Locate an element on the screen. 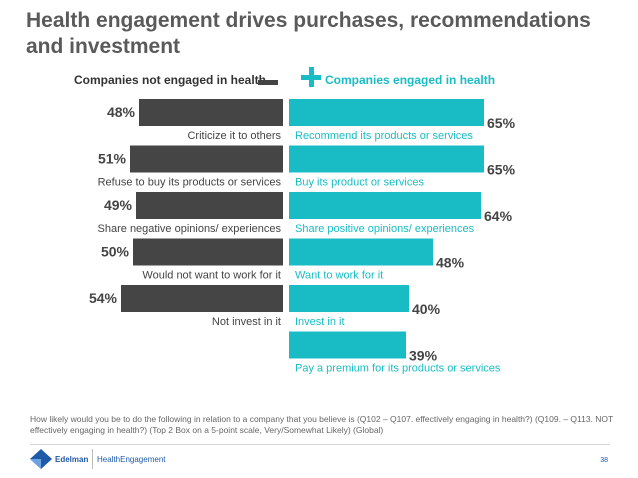 This screenshot has height=478, width=638. category-label-engaged: Invest in it is located at coordinates (320, 322).